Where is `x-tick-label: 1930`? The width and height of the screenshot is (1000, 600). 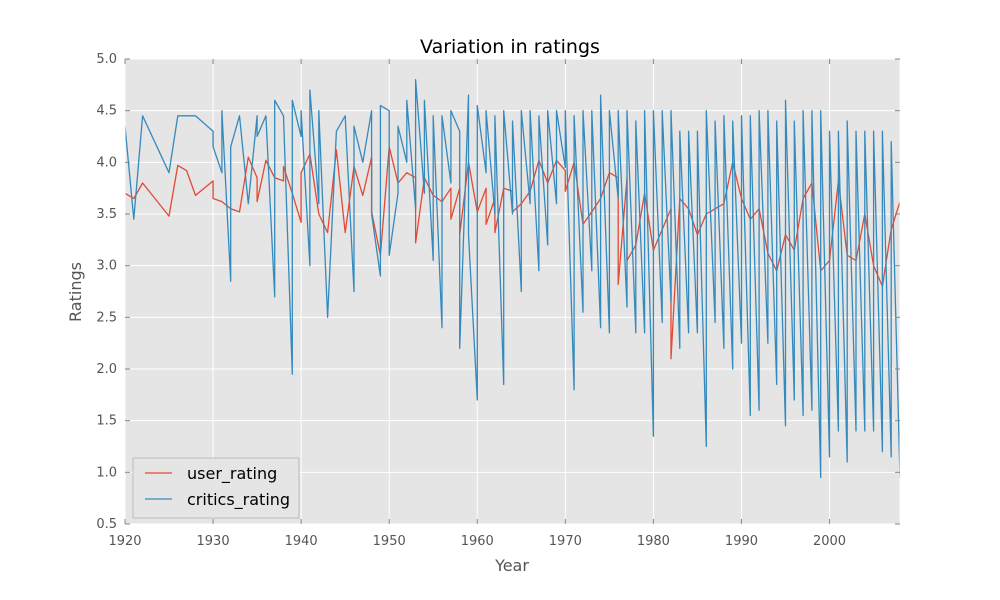
x-tick-label: 1930 is located at coordinates (213, 541).